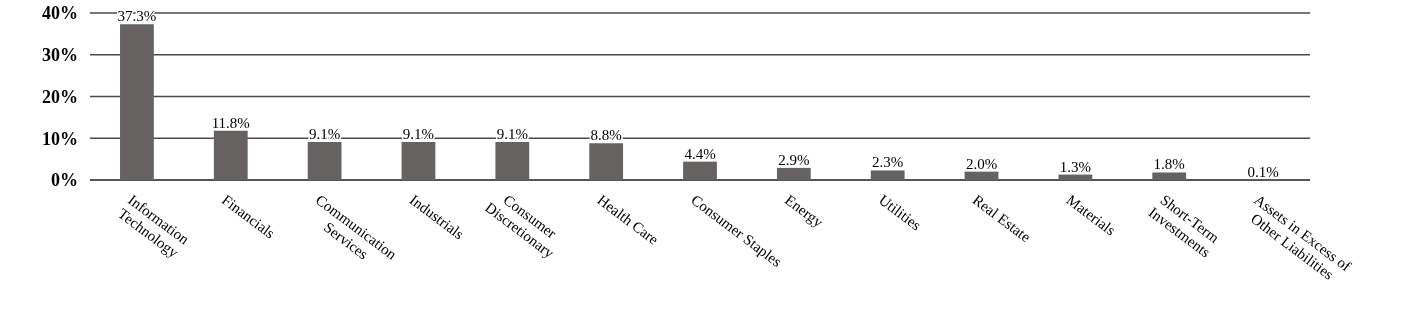 The height and width of the screenshot is (332, 1424). What do you see at coordinates (1263, 171) in the screenshot?
I see `data-label: 0.1%` at bounding box center [1263, 171].